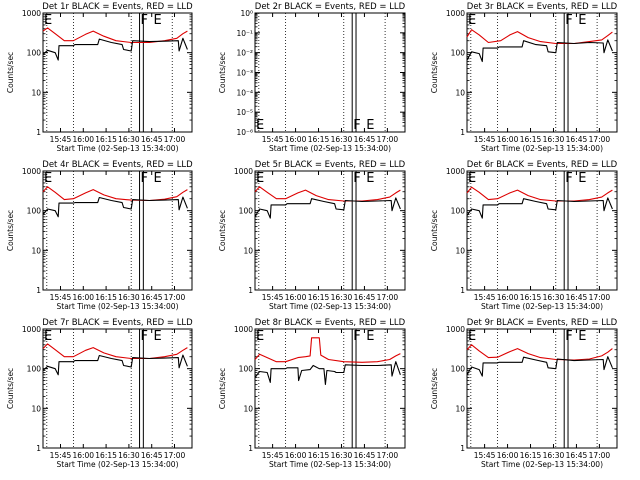 This screenshot has width=640, height=480. Describe the element at coordinates (244, 92) in the screenshot. I see `y-tick-label: 10⁻⁴` at that location.